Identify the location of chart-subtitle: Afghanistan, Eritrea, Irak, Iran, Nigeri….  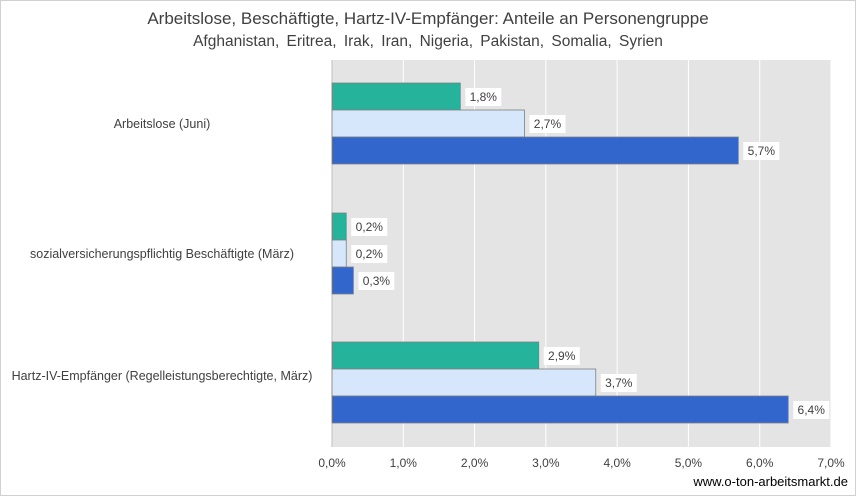
(428, 41).